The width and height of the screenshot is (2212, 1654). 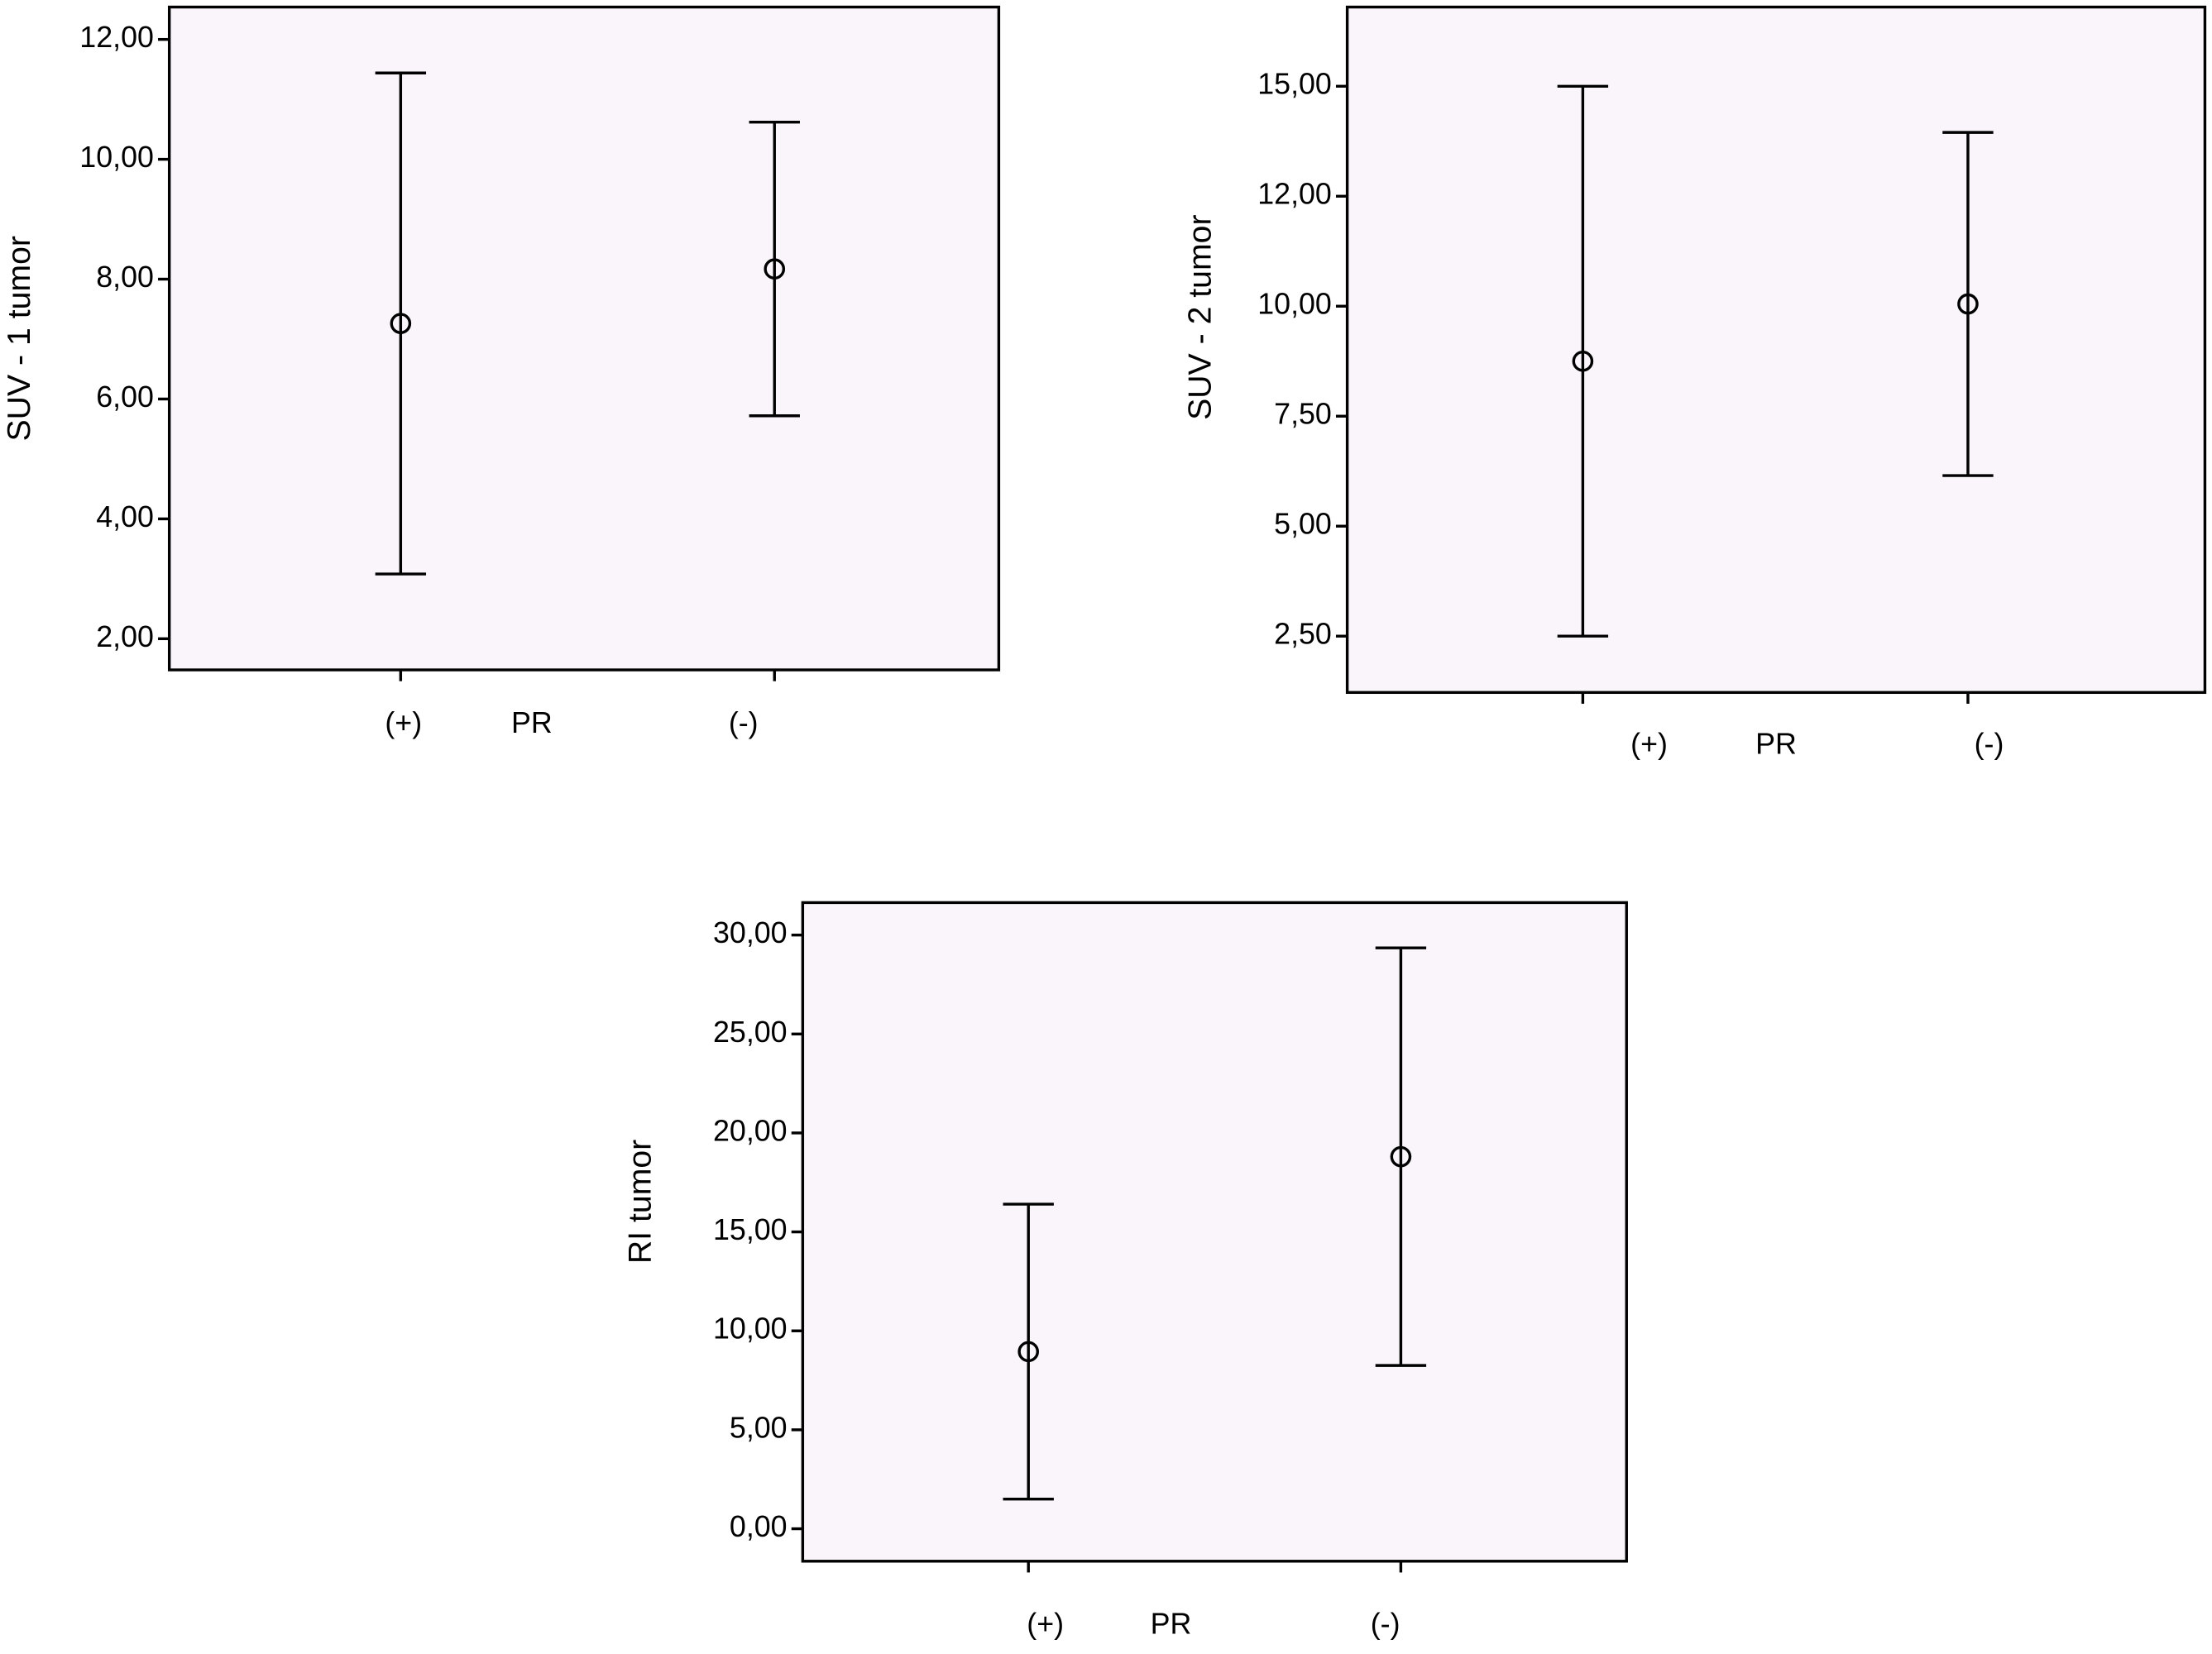 I want to click on y-tick-label: 2,00, so click(x=125, y=636).